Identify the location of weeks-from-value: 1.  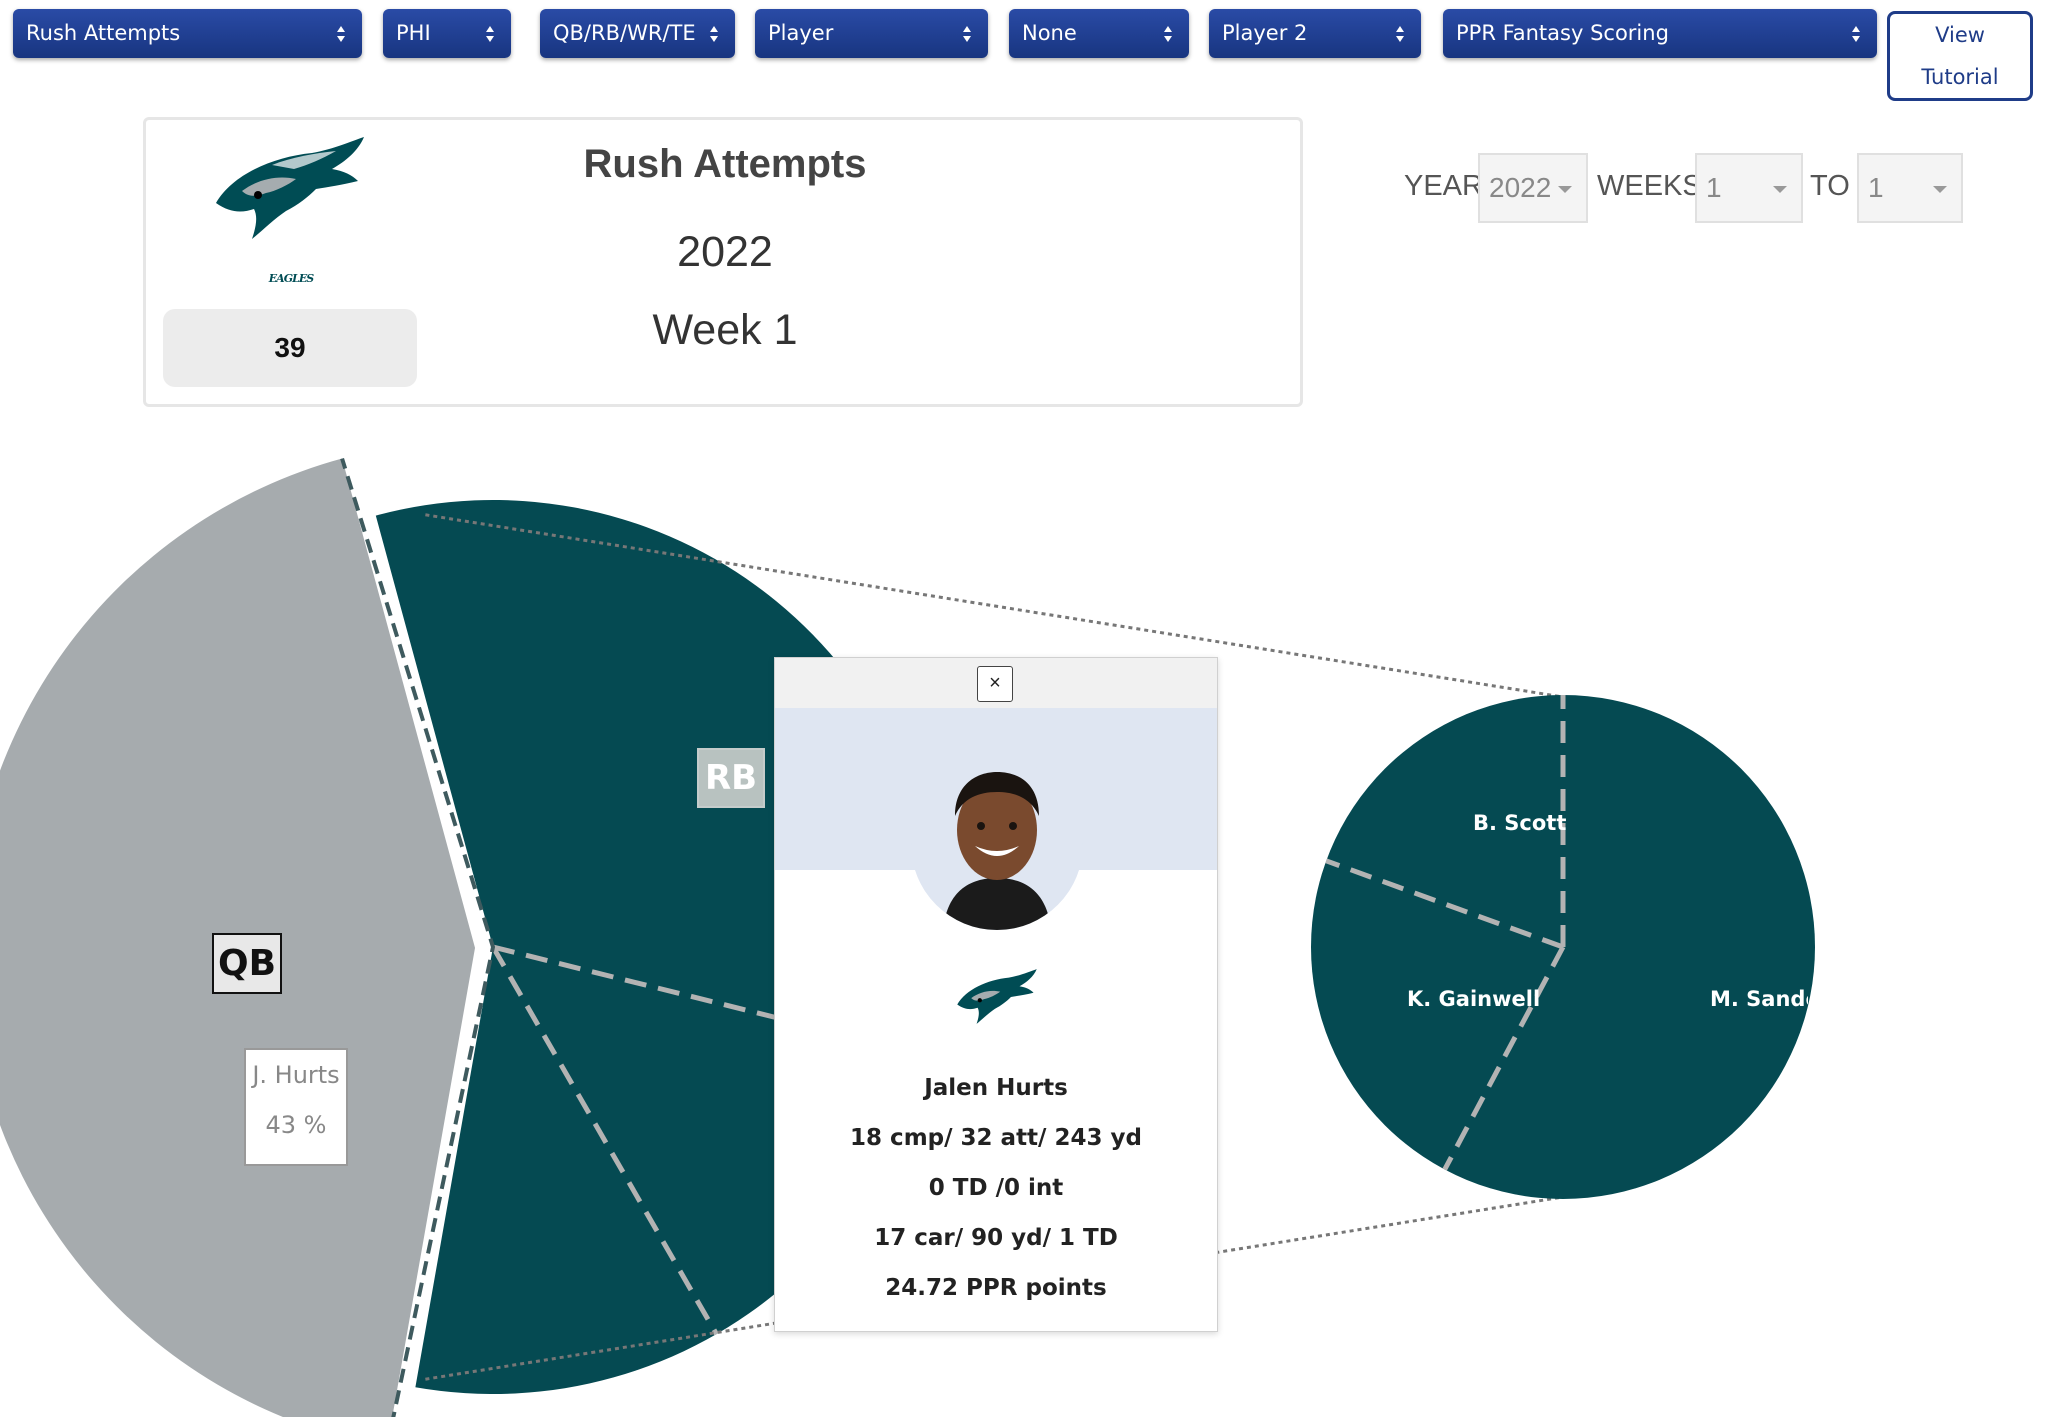
(1714, 187).